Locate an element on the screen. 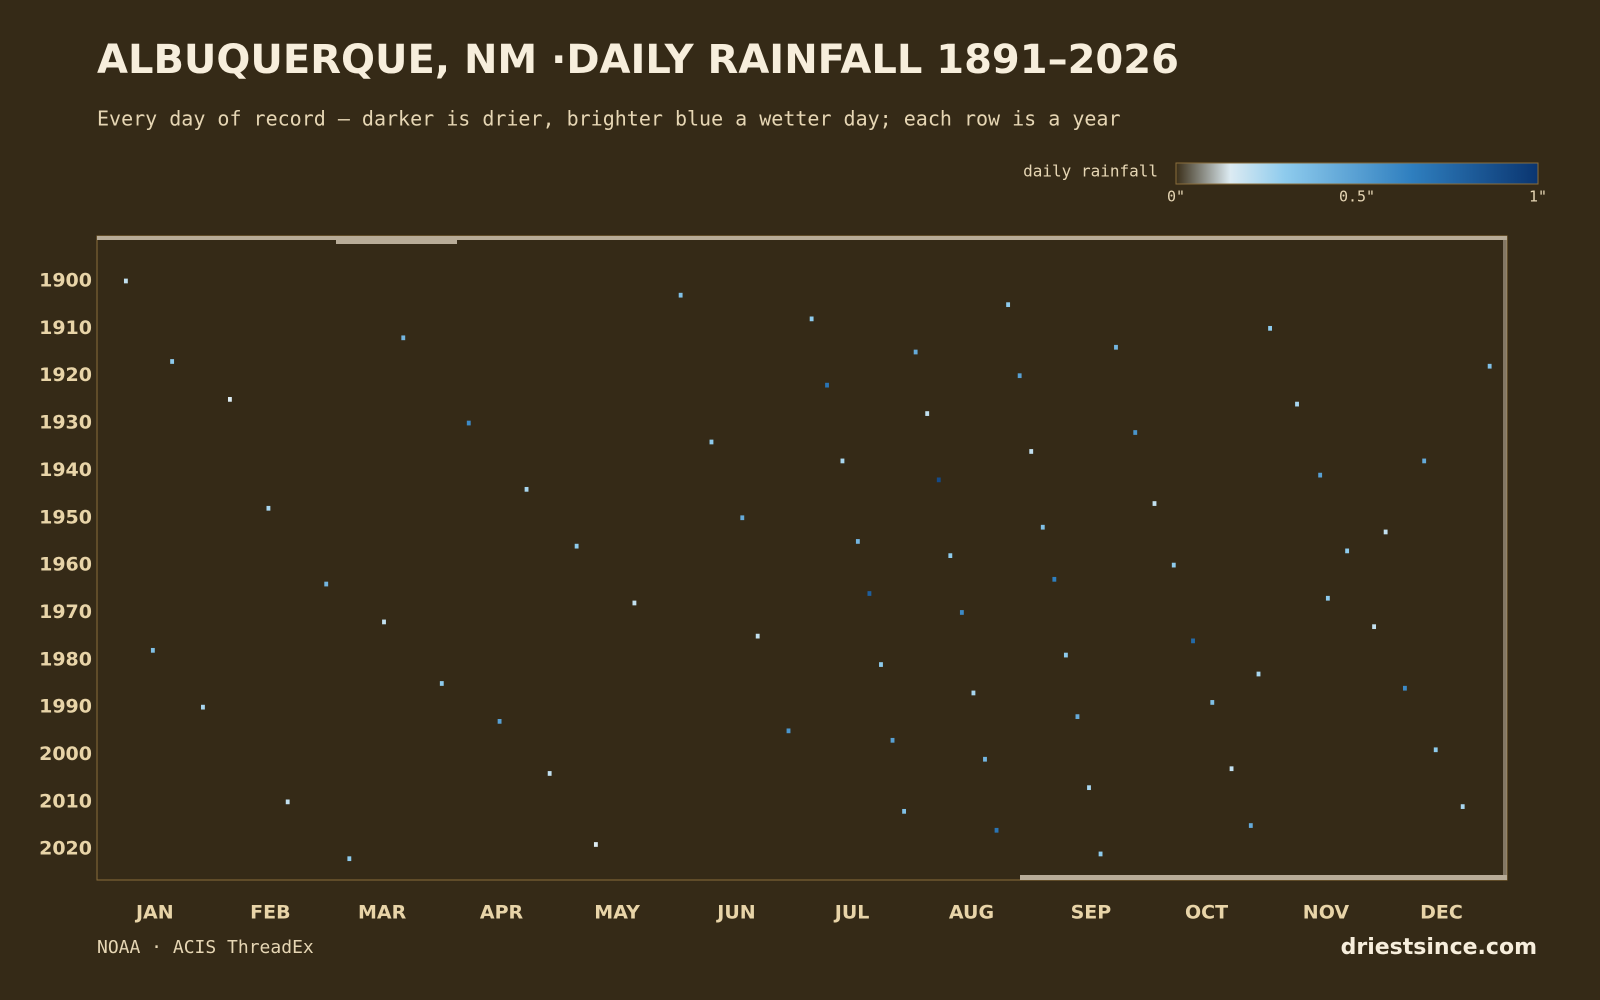 The height and width of the screenshot is (1000, 1600). y-tick-label: 2000 is located at coordinates (65, 754).